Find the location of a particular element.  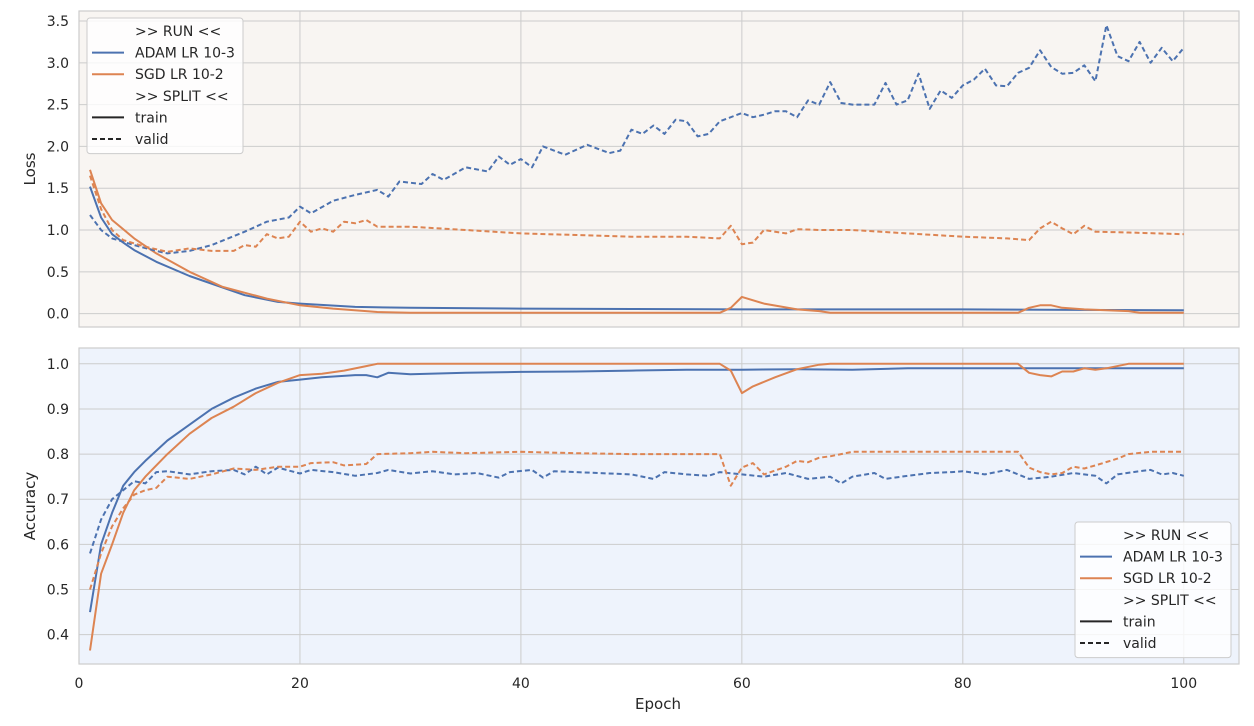

y-tick-label: 3.5 is located at coordinates (58, 22).